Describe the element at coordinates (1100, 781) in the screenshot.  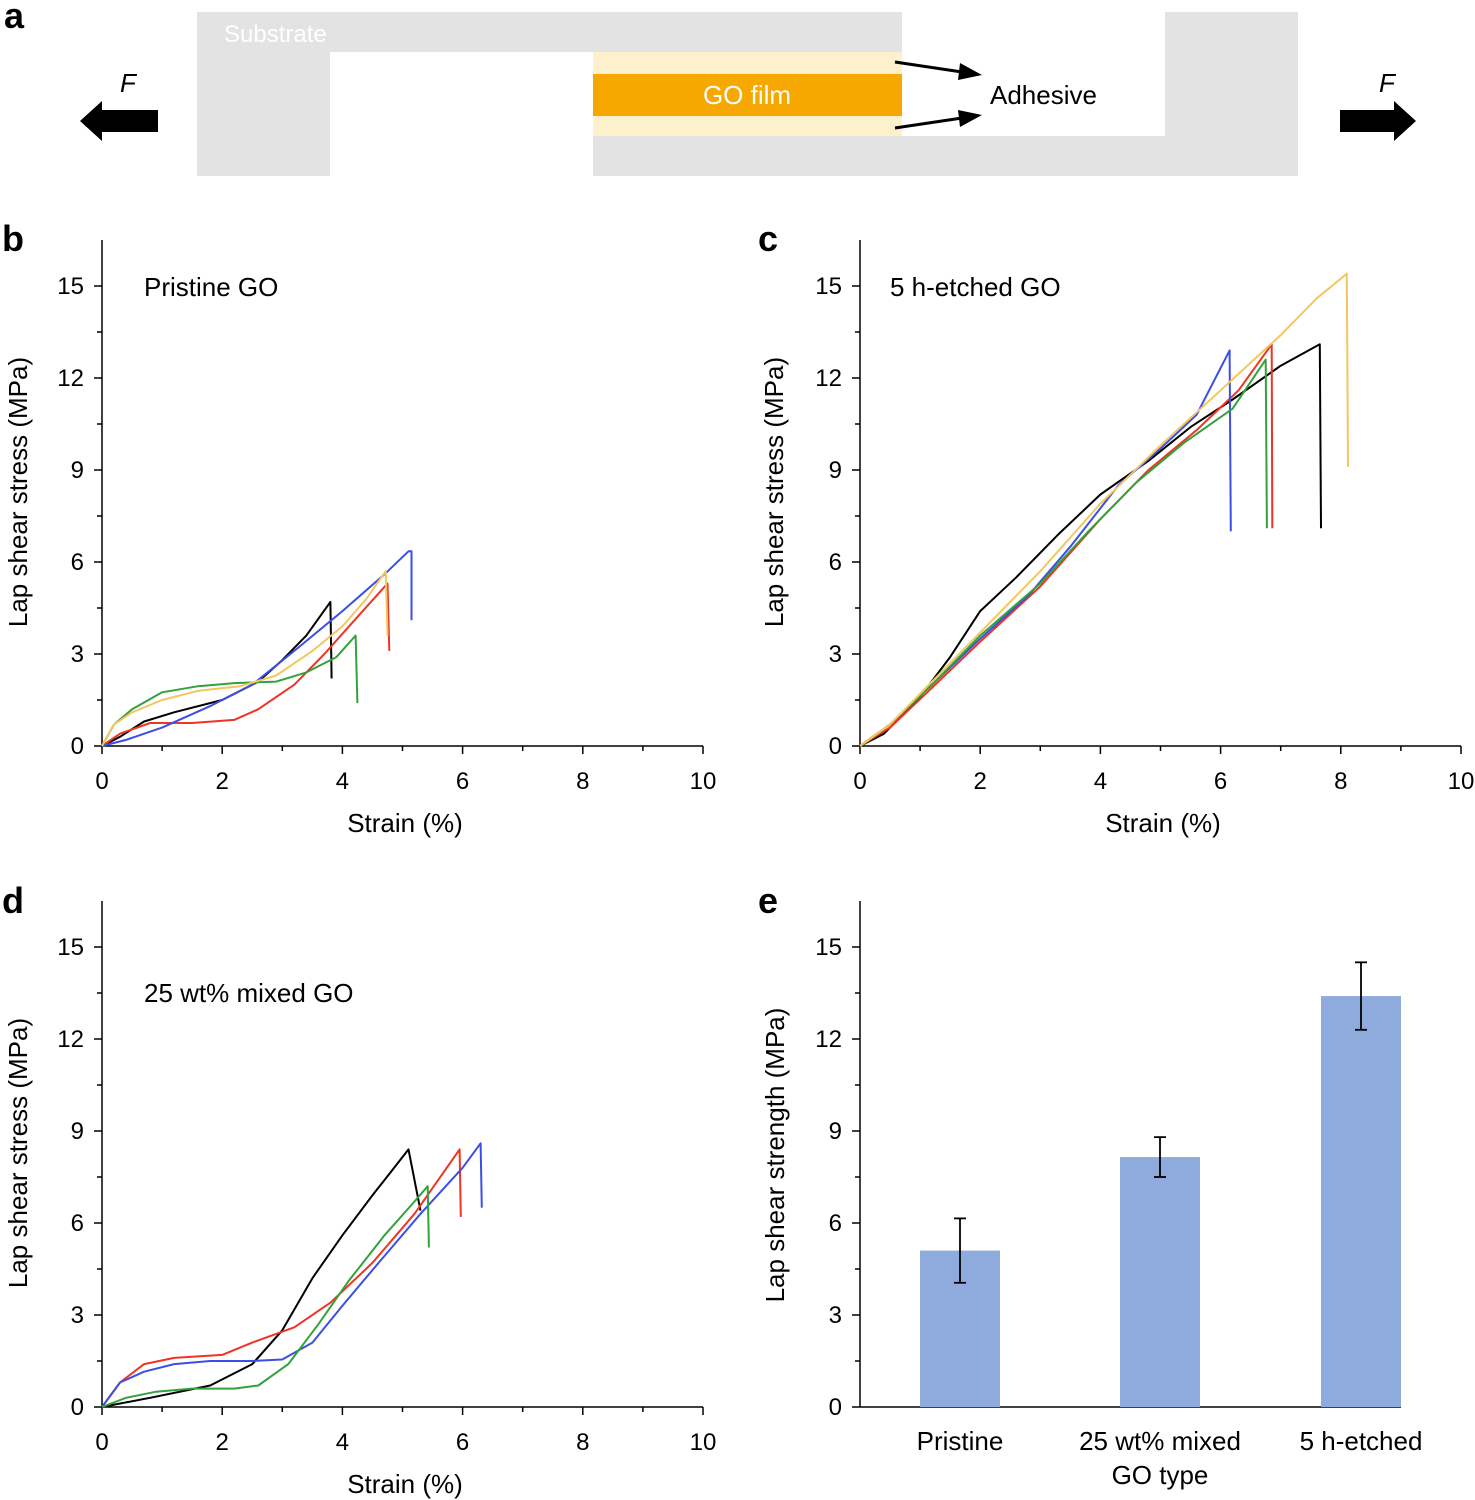
I see `x-tick-label-c: 4` at that location.